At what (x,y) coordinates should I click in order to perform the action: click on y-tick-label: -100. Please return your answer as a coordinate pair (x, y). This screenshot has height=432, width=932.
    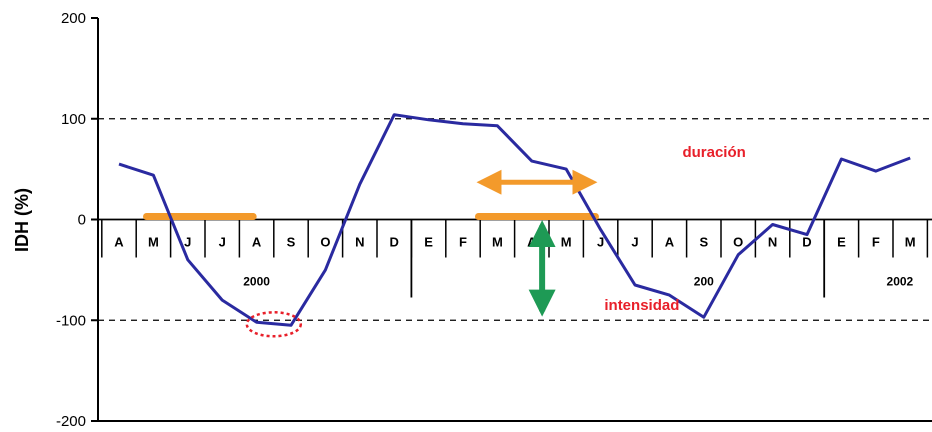
    Looking at the image, I should click on (71, 320).